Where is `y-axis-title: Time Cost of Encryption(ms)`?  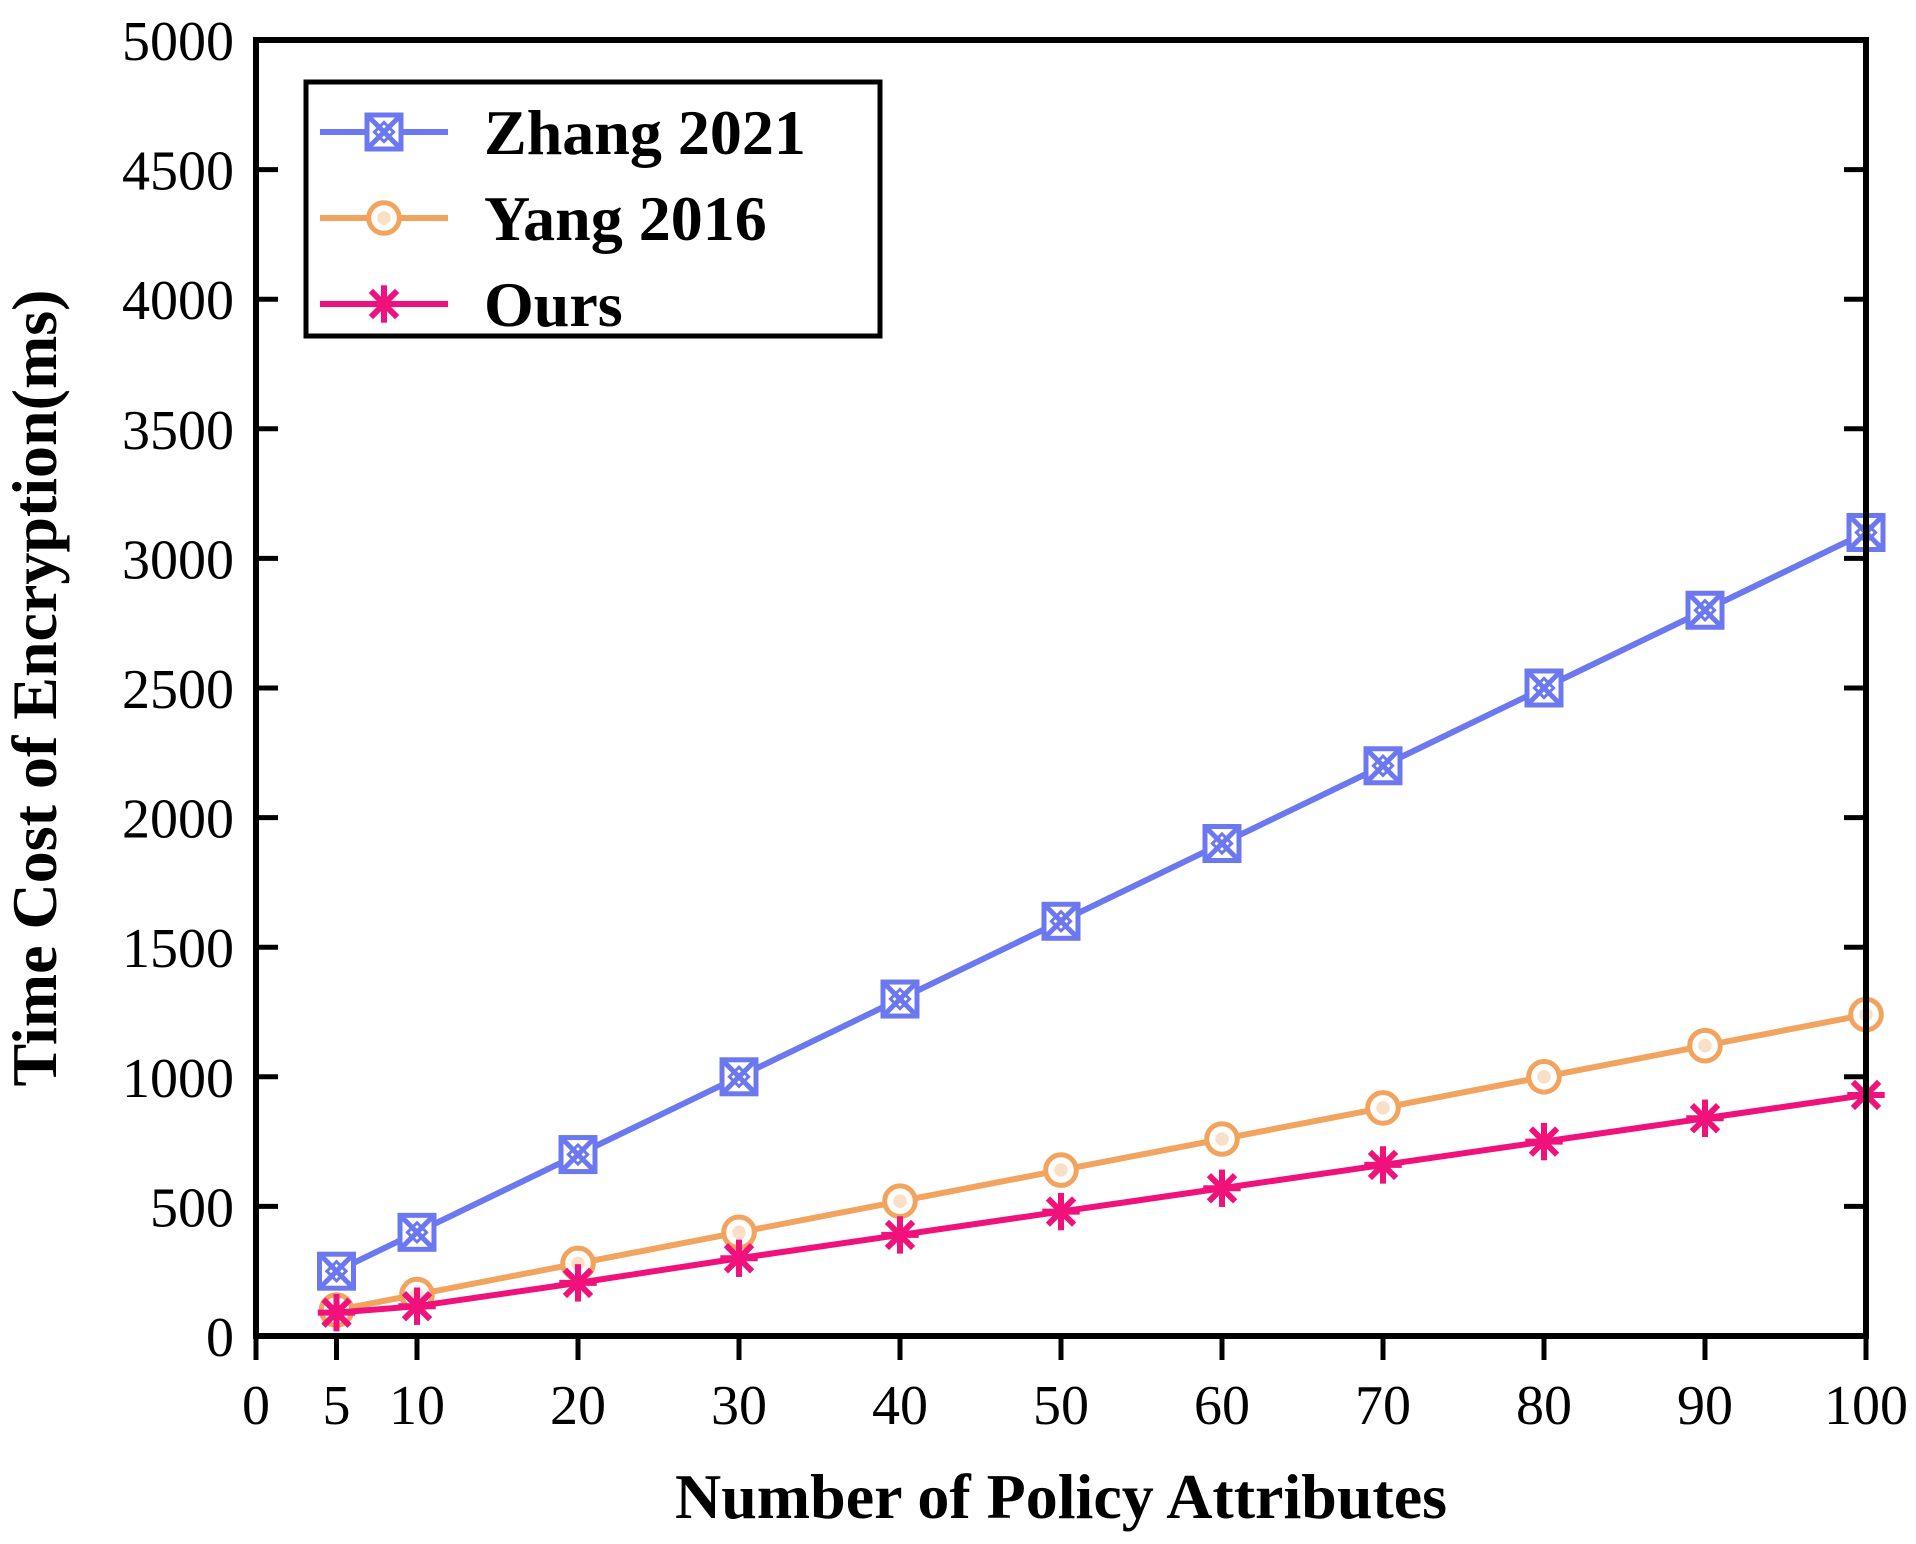
y-axis-title: Time Cost of Encryption(ms) is located at coordinates (35, 688).